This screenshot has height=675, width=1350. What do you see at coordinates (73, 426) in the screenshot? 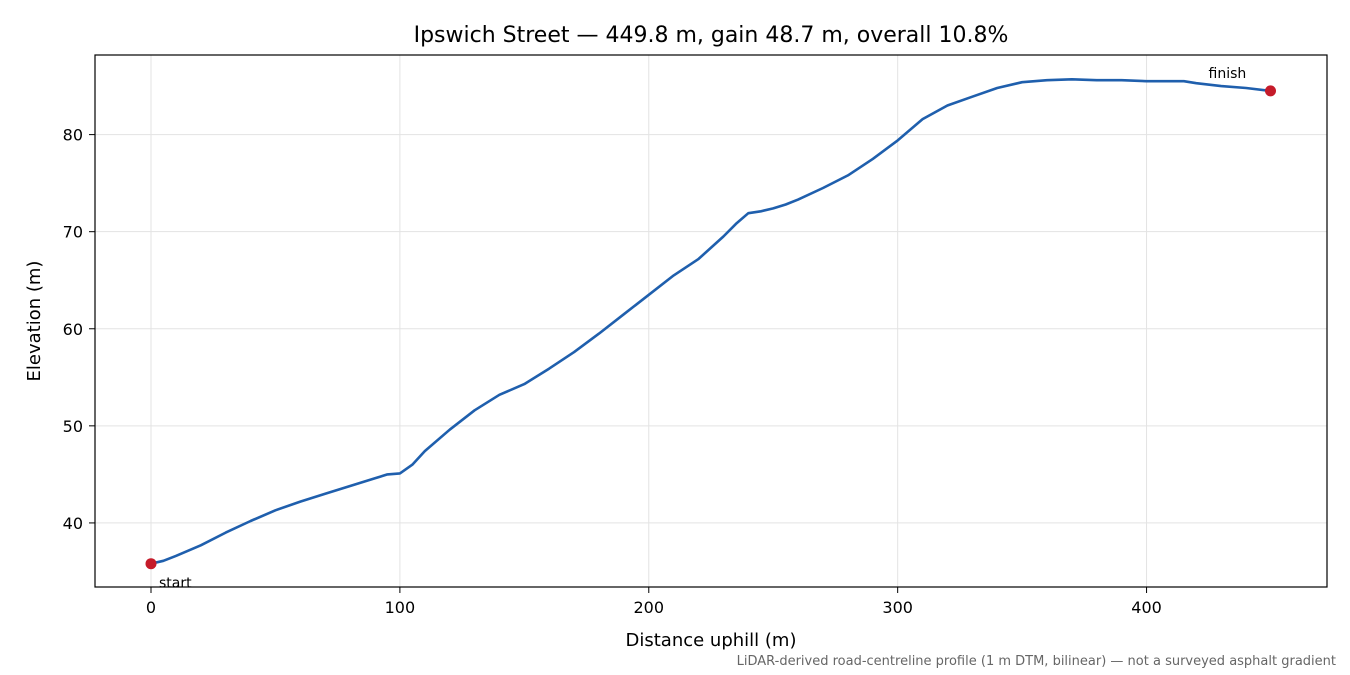
I see `y-tick-label: 50` at bounding box center [73, 426].